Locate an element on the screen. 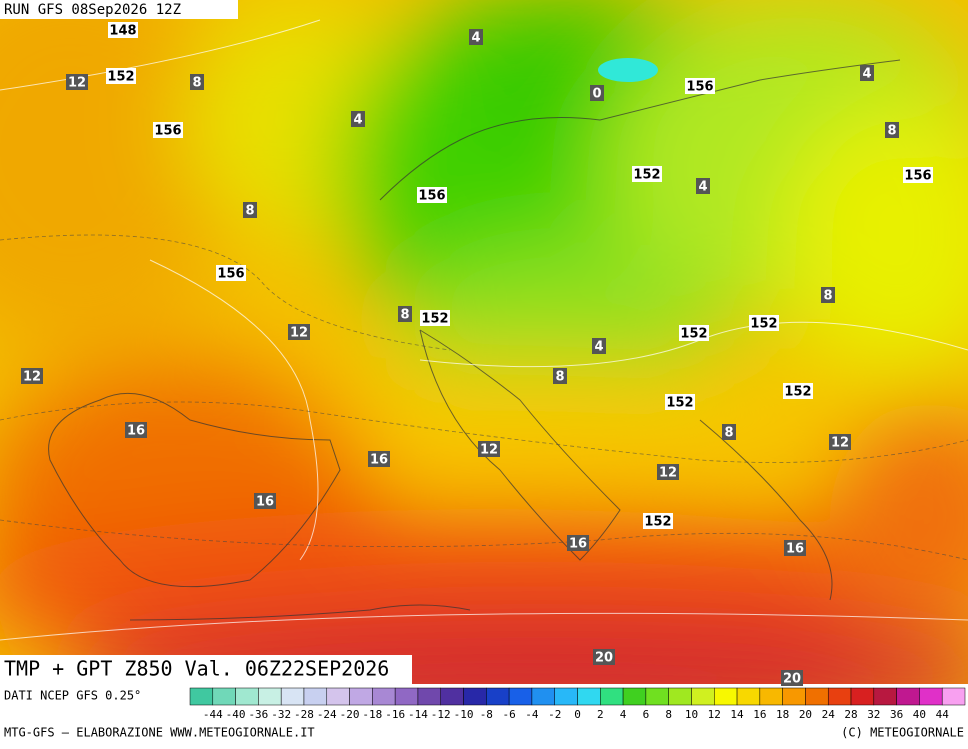  footer-right: (C) METEOGIORNALE is located at coordinates (902, 733).